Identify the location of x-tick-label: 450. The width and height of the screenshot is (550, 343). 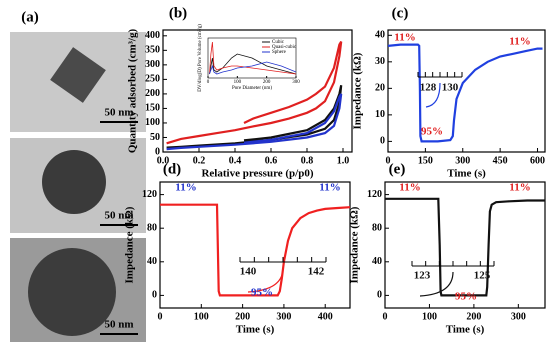
(500, 160).